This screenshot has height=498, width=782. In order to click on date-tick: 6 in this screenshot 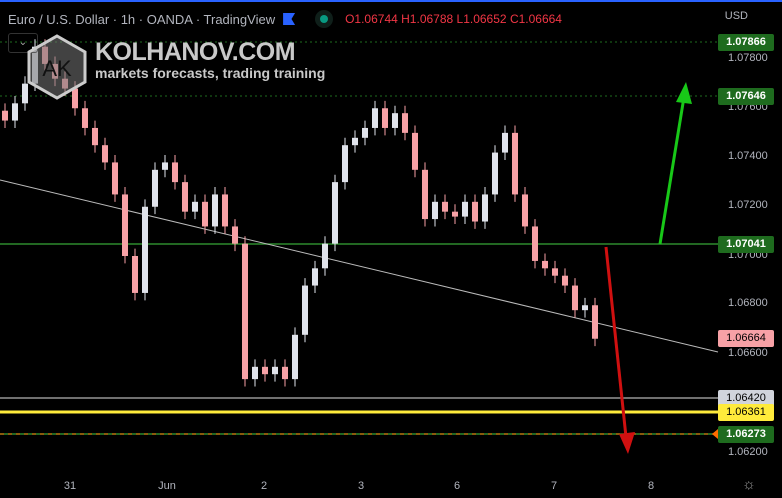, I will do `click(457, 486)`.